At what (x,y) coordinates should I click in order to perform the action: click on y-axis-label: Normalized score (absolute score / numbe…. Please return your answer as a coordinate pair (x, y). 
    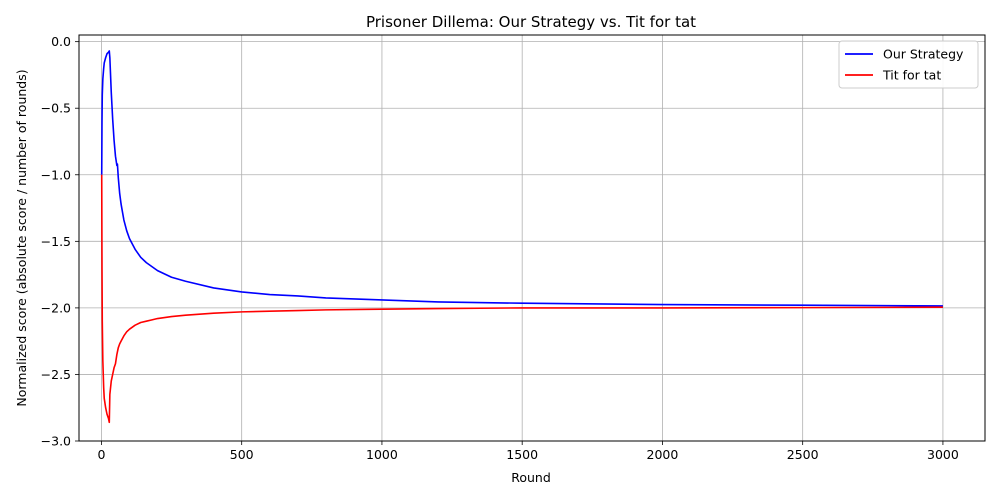
    Looking at the image, I should click on (21, 237).